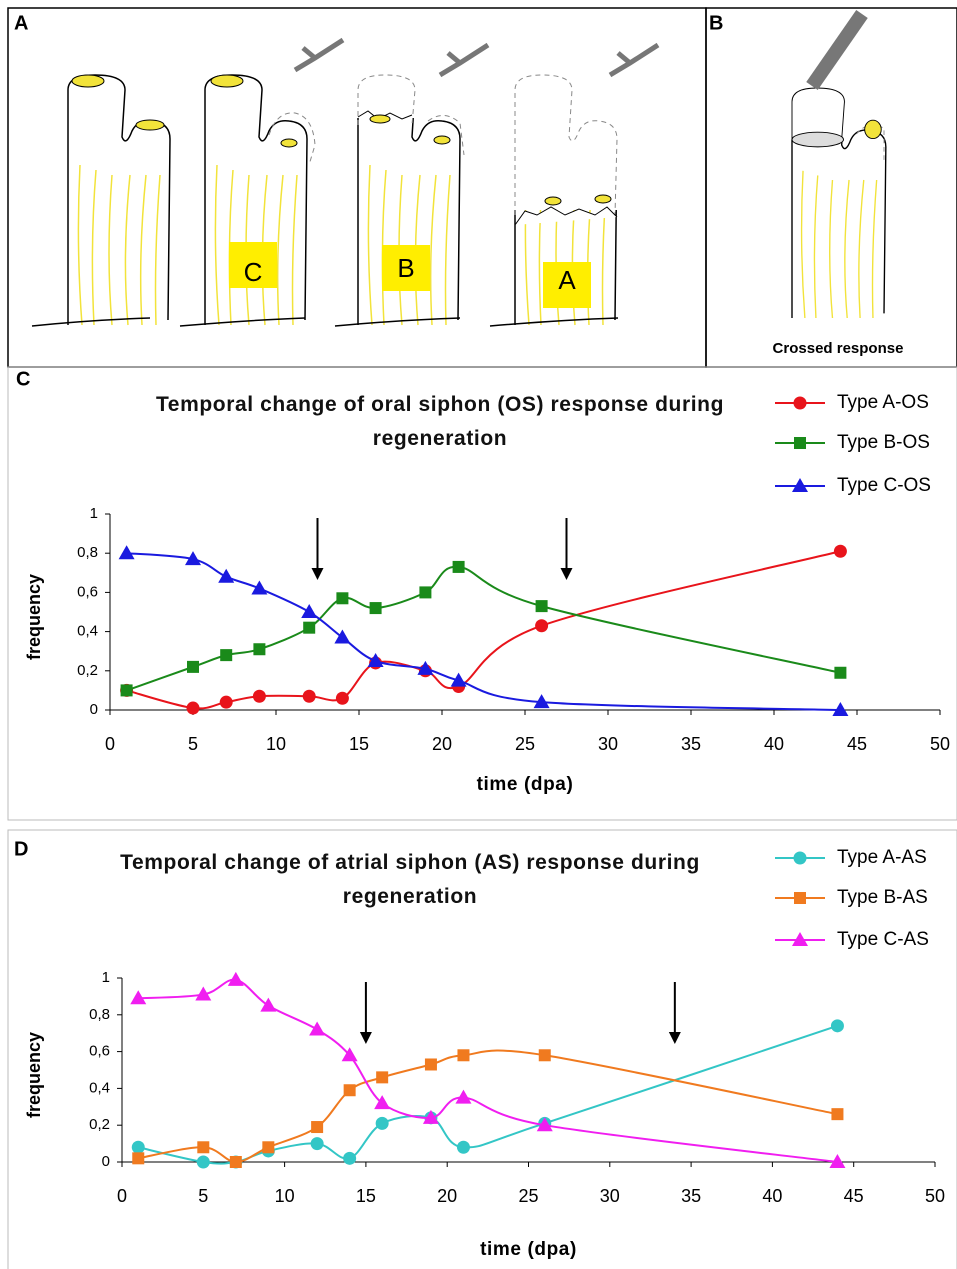 Image resolution: width=957 pixels, height=1269 pixels. Describe the element at coordinates (276, 744) in the screenshot. I see `x-tick-label: 10` at that location.